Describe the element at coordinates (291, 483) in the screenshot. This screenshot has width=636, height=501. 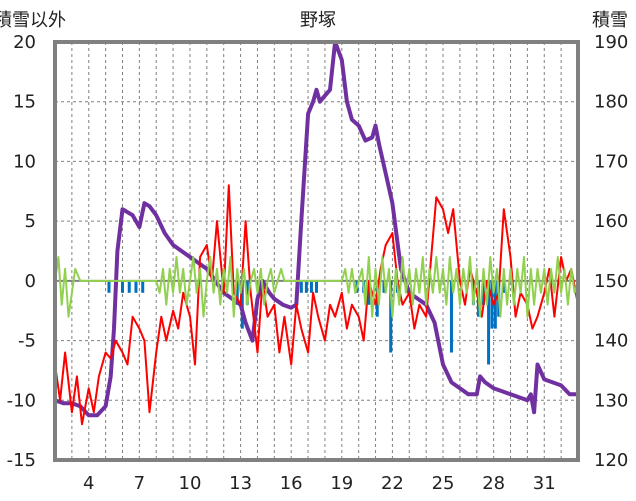
I see `x-tick-label: 16` at that location.